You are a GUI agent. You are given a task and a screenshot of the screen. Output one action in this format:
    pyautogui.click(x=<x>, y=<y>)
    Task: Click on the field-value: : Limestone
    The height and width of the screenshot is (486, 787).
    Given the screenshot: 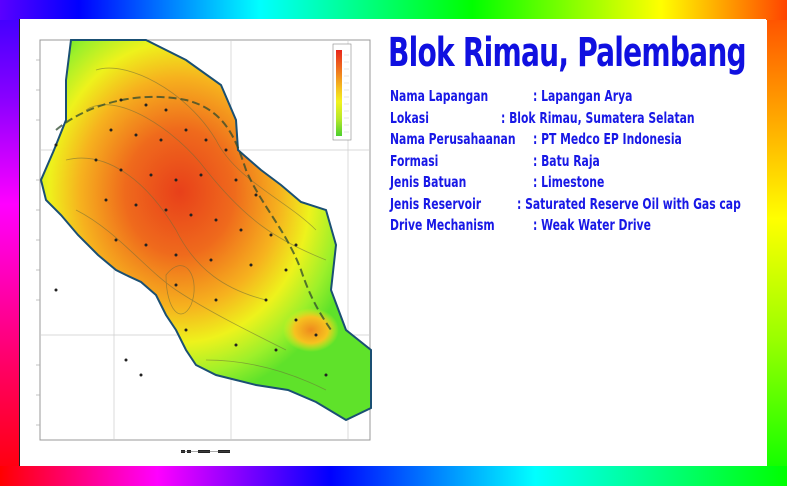 What is the action you would take?
    pyautogui.click(x=569, y=182)
    